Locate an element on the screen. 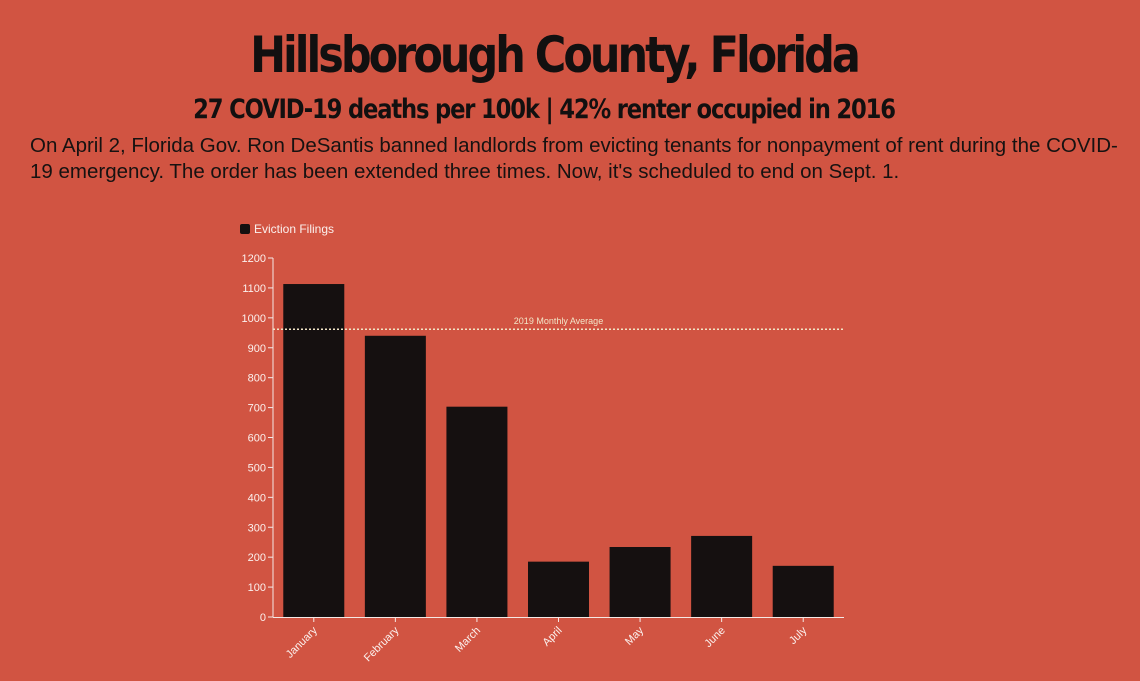  y-tick-label: 200 is located at coordinates (257, 558).